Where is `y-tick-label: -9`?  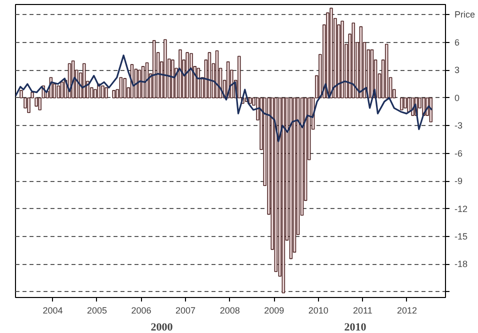
y-tick-label: -9 is located at coordinates (458, 181).